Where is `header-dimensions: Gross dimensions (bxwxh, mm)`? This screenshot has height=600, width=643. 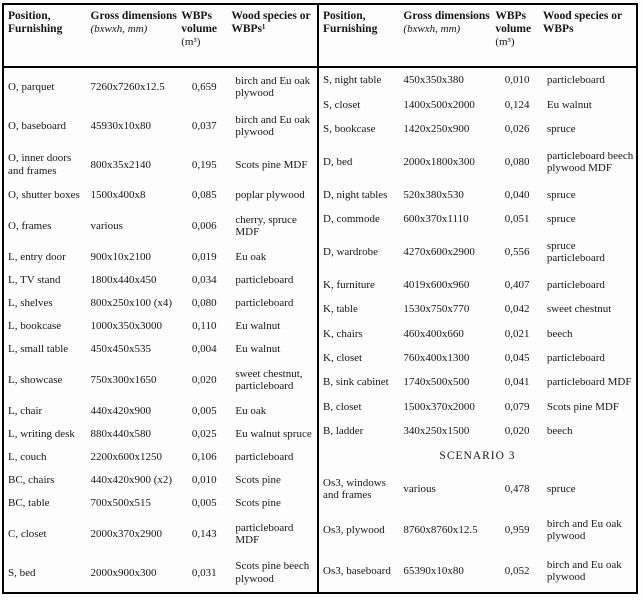 header-dimensions: Gross dimensions (bxwxh, mm) is located at coordinates (447, 36).